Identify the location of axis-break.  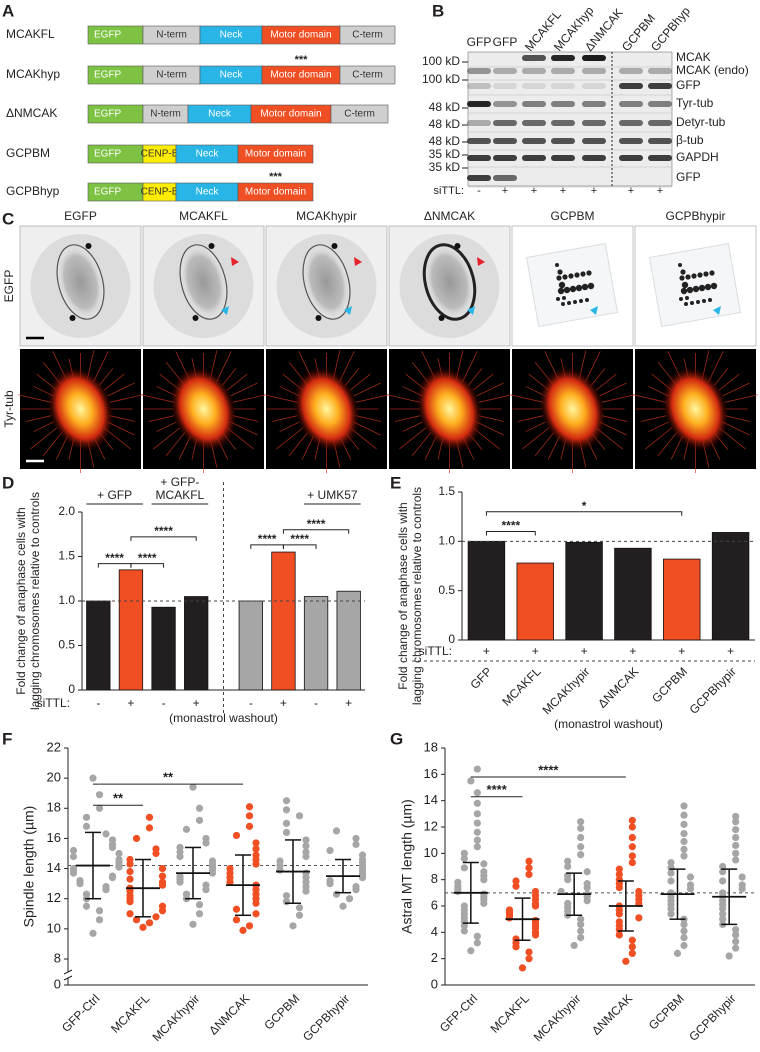
(68, 972).